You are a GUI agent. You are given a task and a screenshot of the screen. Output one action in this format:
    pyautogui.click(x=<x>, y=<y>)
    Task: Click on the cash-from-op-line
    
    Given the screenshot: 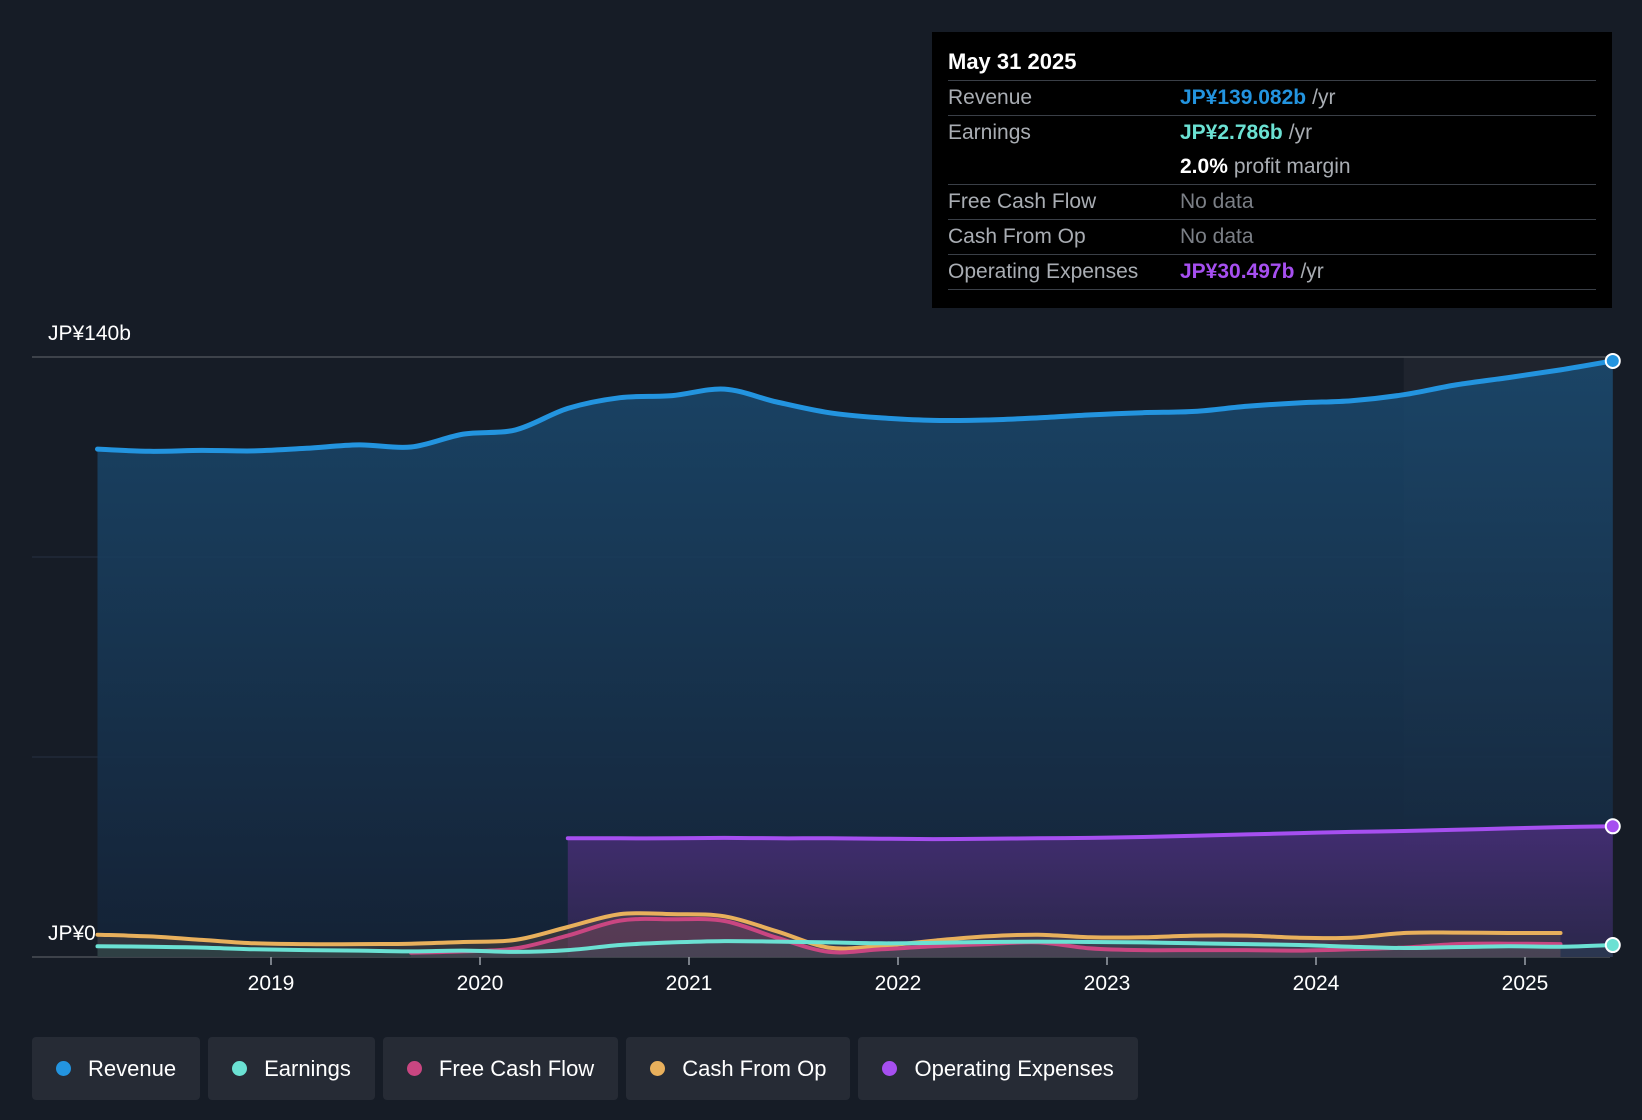 What is the action you would take?
    pyautogui.click(x=829, y=931)
    